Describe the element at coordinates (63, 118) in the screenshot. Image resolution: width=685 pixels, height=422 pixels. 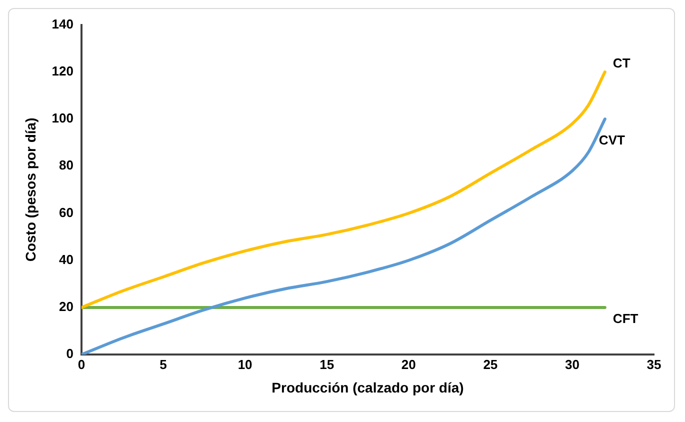
I see `y-tick-label: 100` at that location.